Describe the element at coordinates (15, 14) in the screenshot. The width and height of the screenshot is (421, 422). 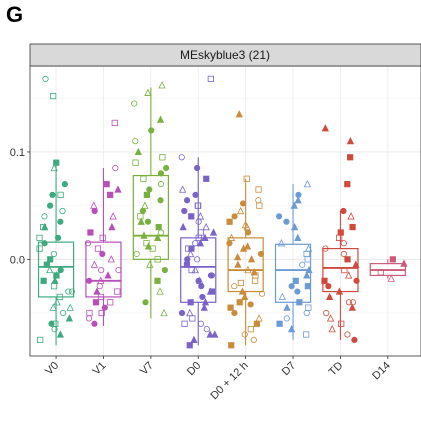
I see `panel-letter: G` at that location.